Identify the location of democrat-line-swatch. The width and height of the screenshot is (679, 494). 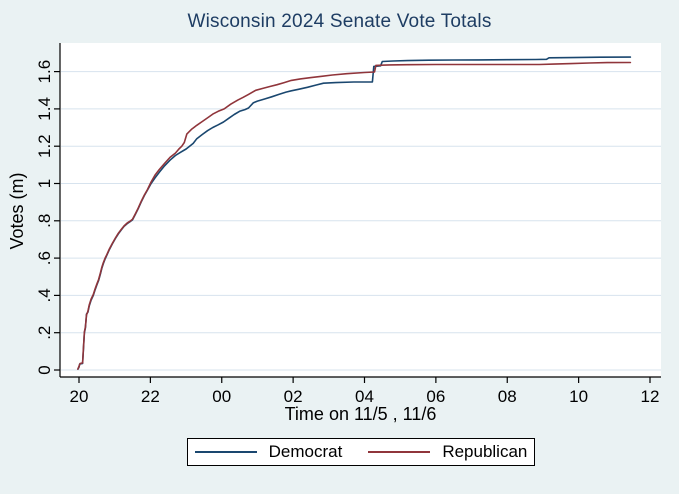
(225, 452).